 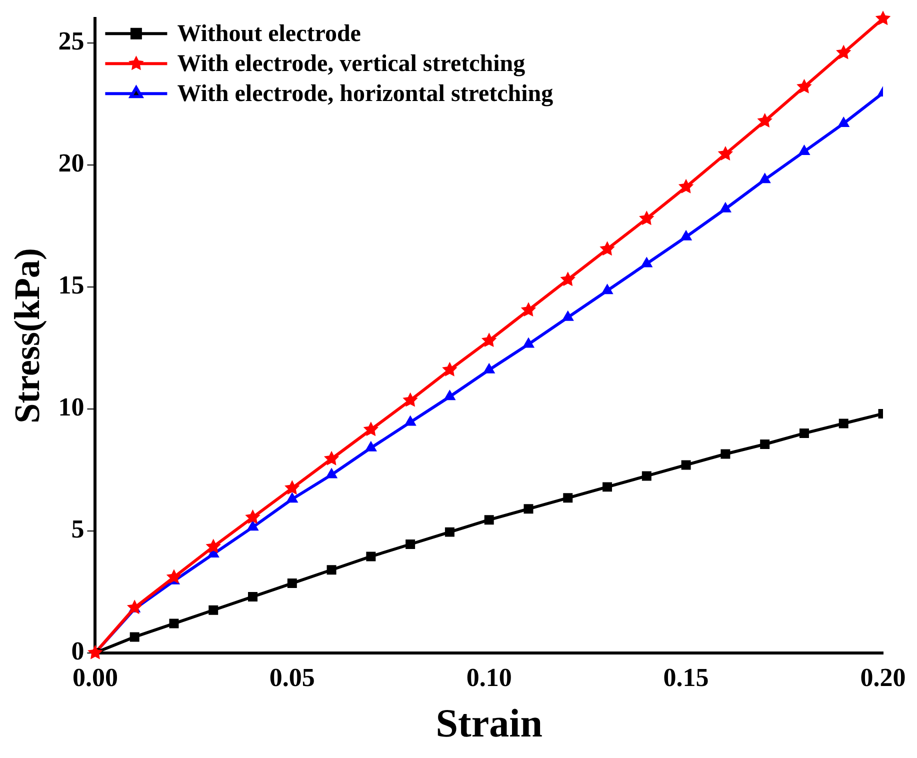 I want to click on x-tick-label: 0.10, so click(x=489, y=677).